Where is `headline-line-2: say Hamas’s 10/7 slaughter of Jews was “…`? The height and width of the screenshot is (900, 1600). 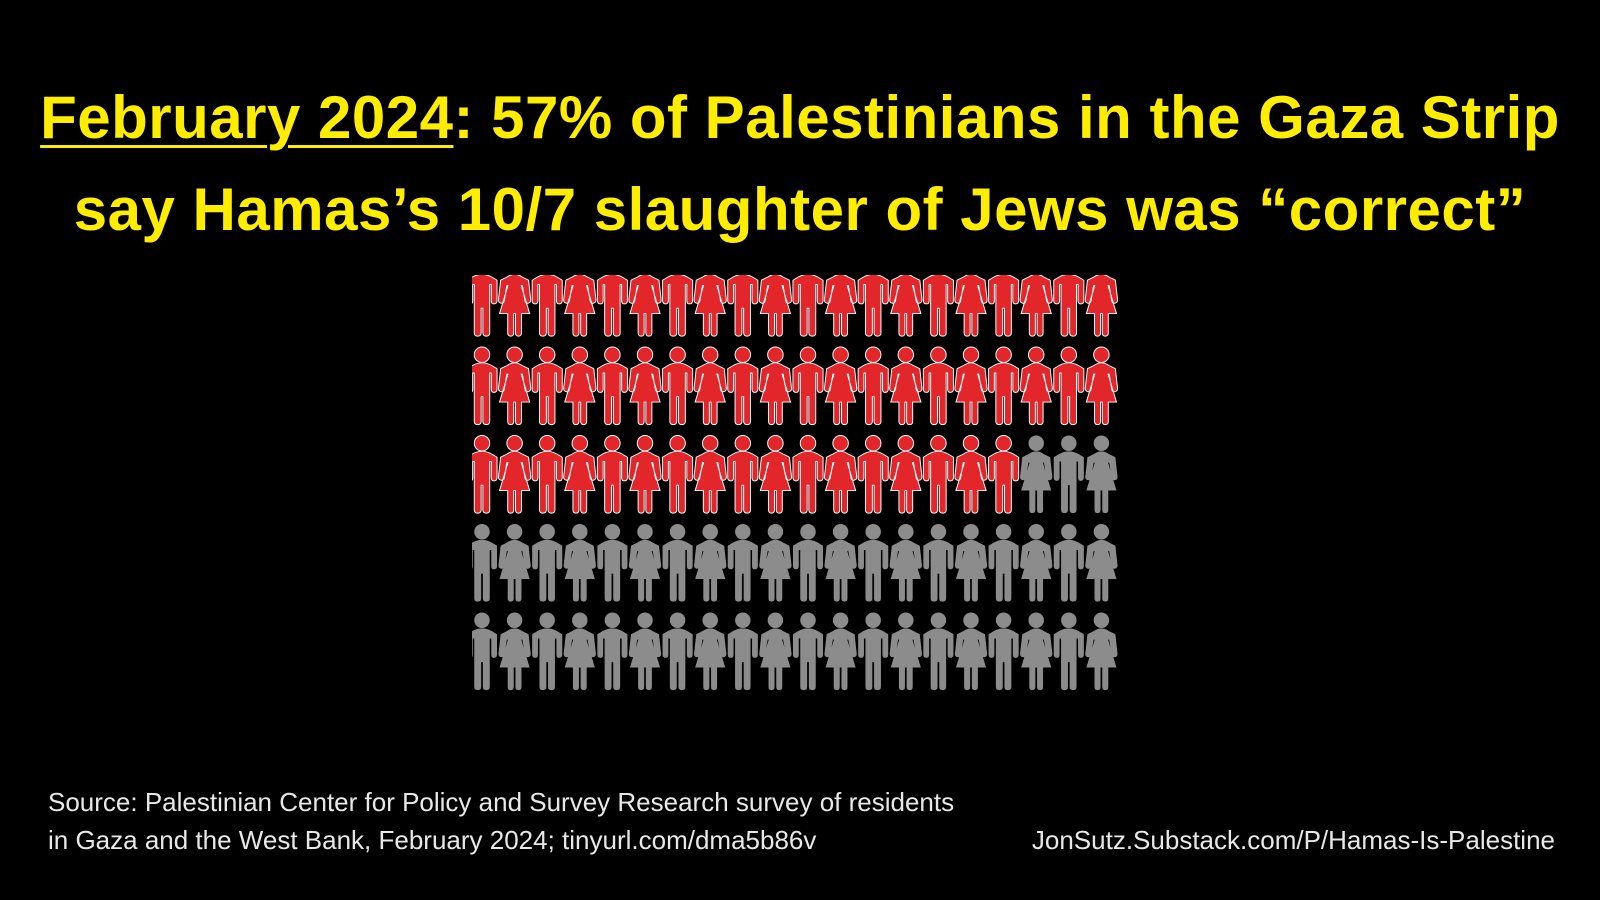
headline-line-2: say Hamas’s 10/7 slaughter of Jews was “… is located at coordinates (800, 209).